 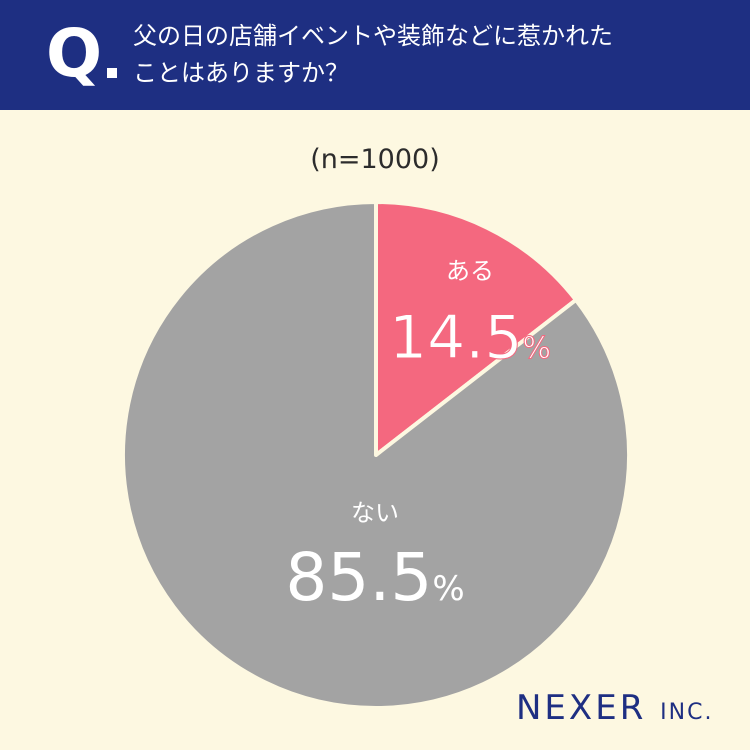 What do you see at coordinates (433, 55) in the screenshot?
I see `question-text: 父の日の店舗イベントや装飾などに惹かれた ことはありますか？` at bounding box center [433, 55].